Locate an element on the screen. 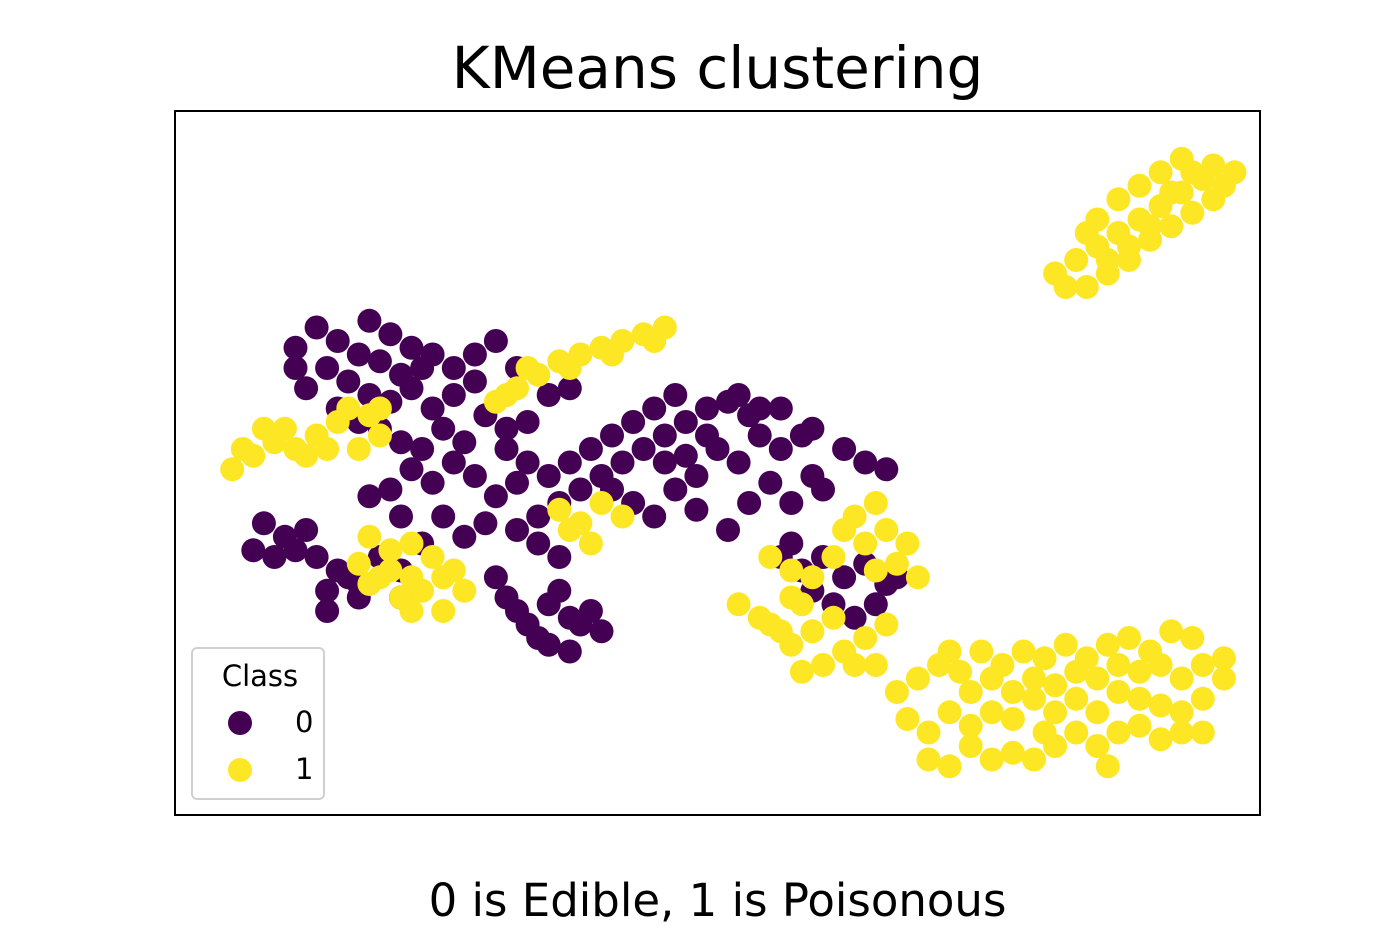 The width and height of the screenshot is (1400, 933). legend-label-1: 1 is located at coordinates (304, 769).